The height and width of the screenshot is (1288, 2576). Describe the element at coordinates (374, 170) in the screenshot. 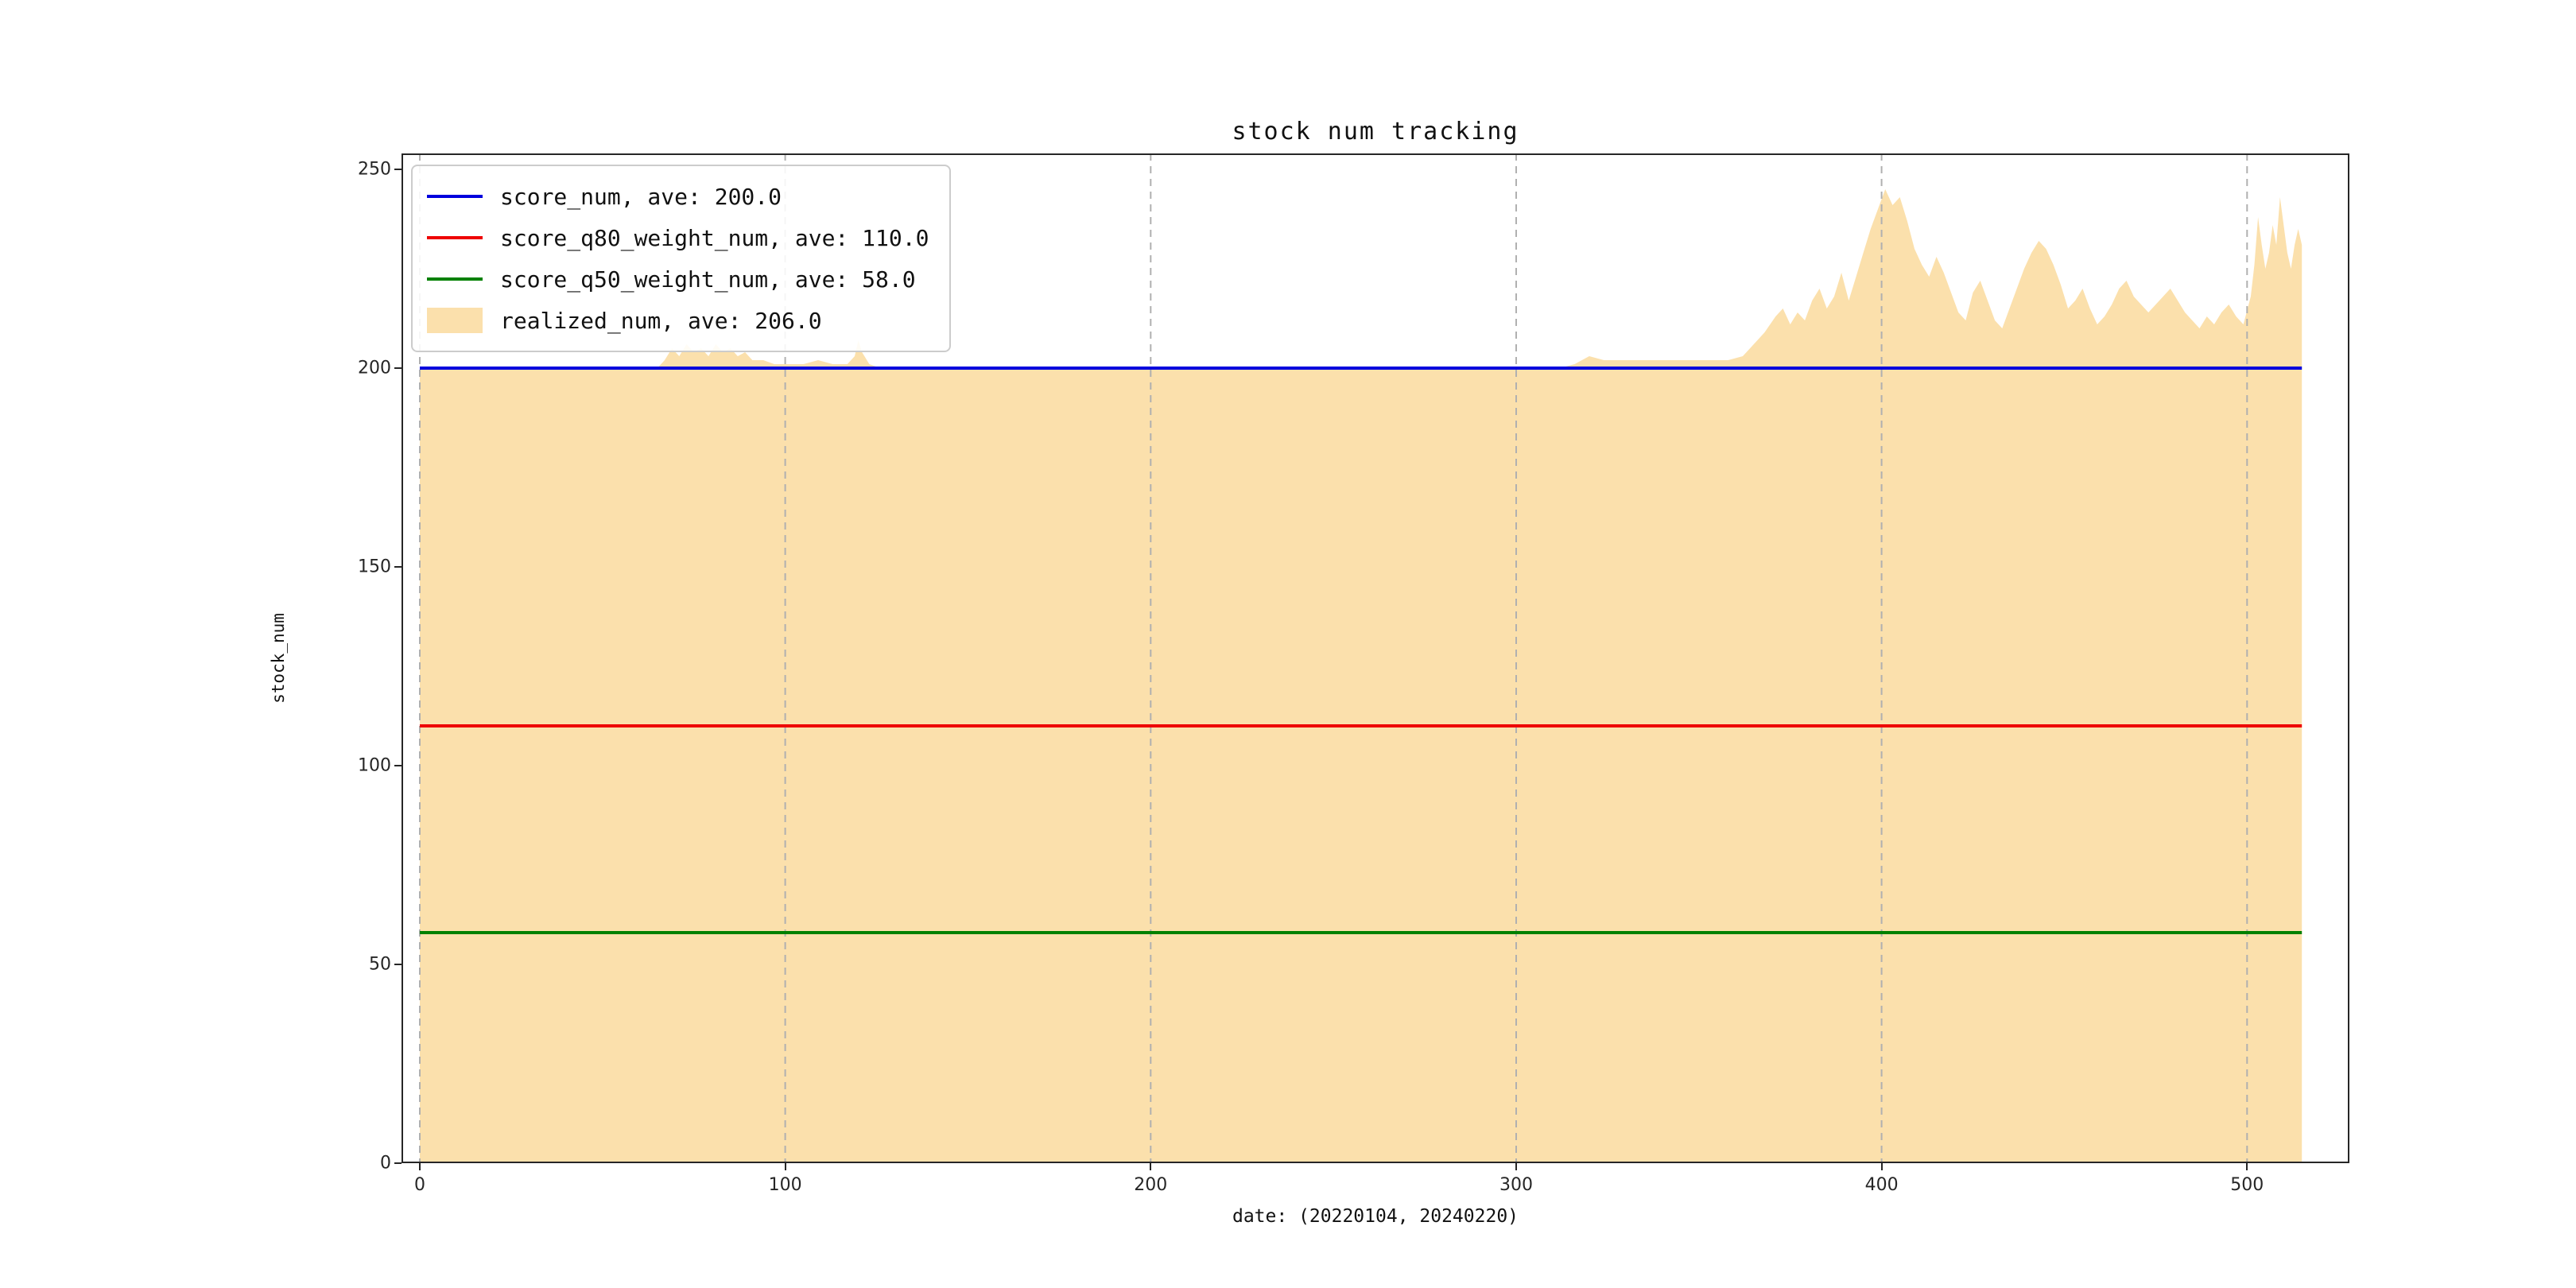

I see `y-tick-label: 250` at that location.